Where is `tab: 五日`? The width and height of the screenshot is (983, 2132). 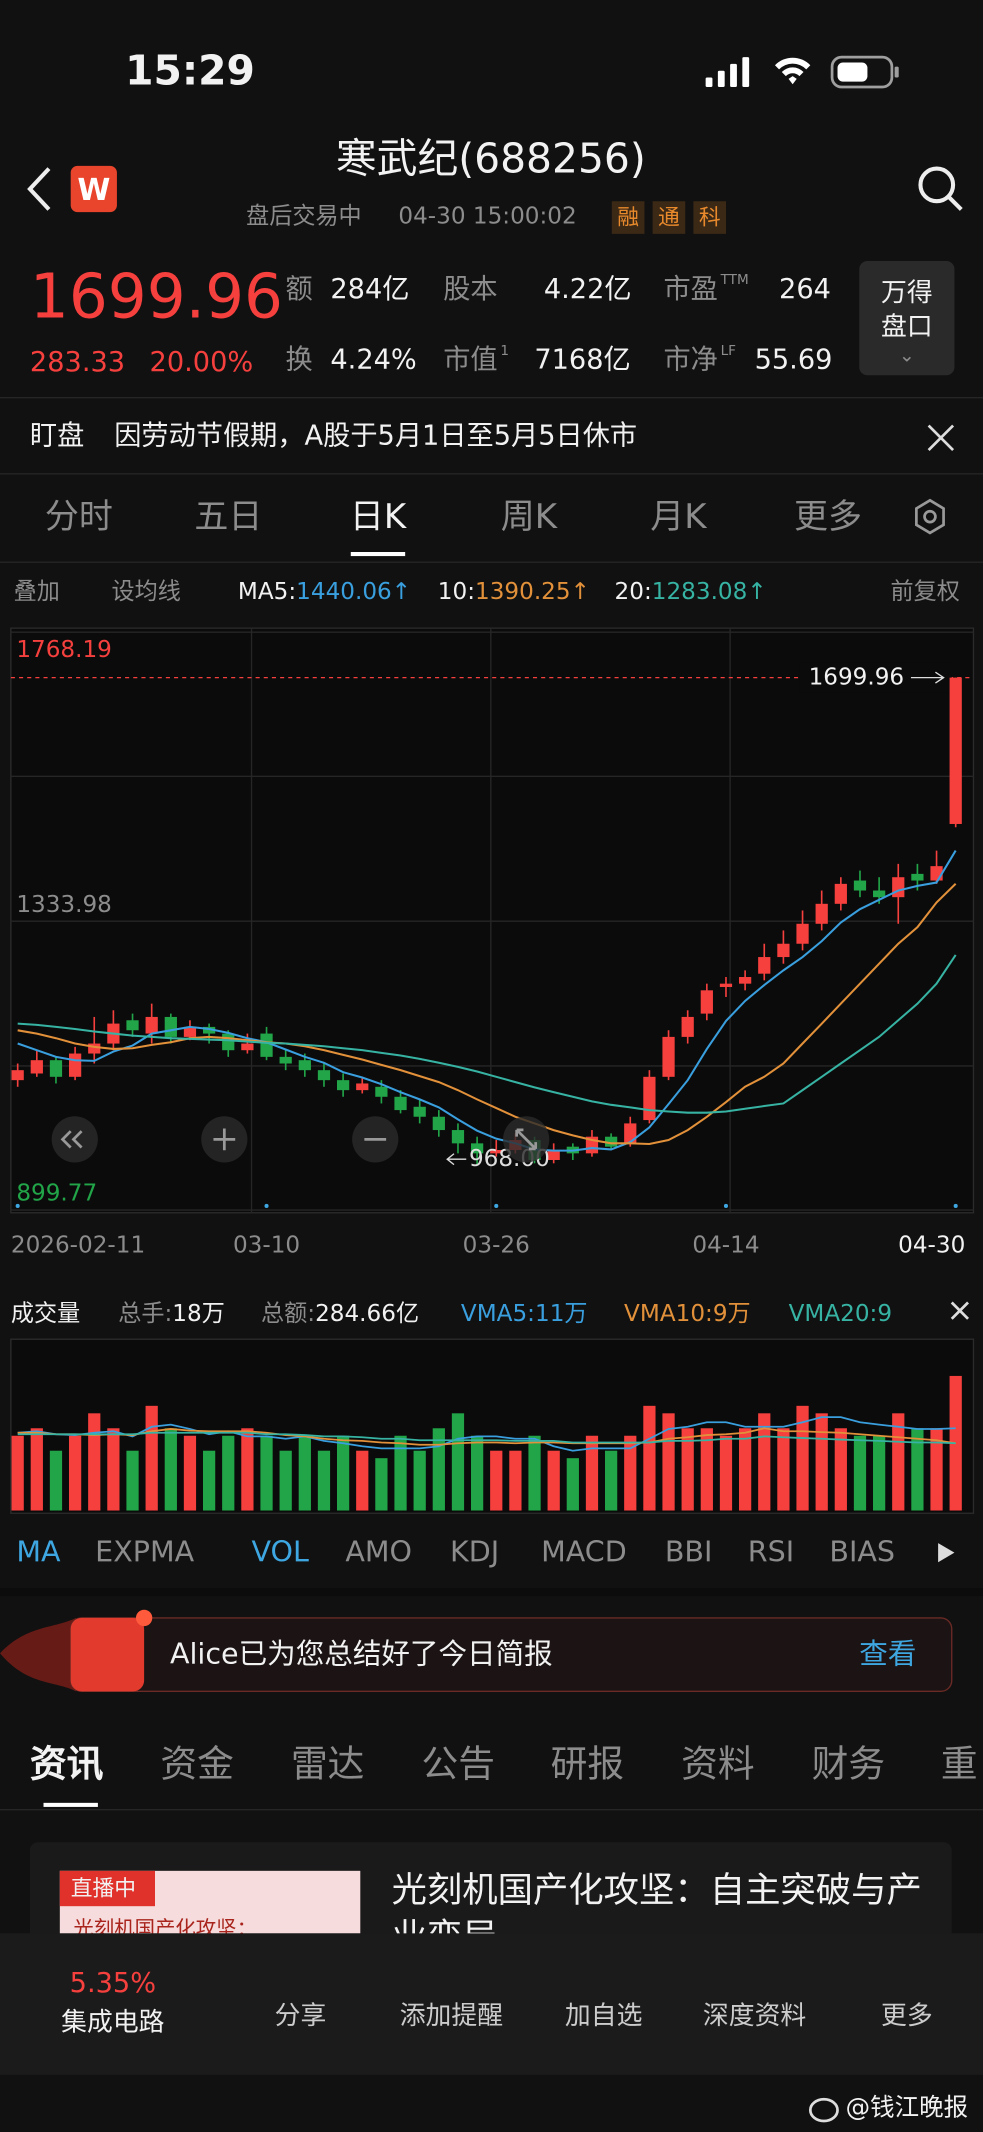 tab: 五日 is located at coordinates (228, 516).